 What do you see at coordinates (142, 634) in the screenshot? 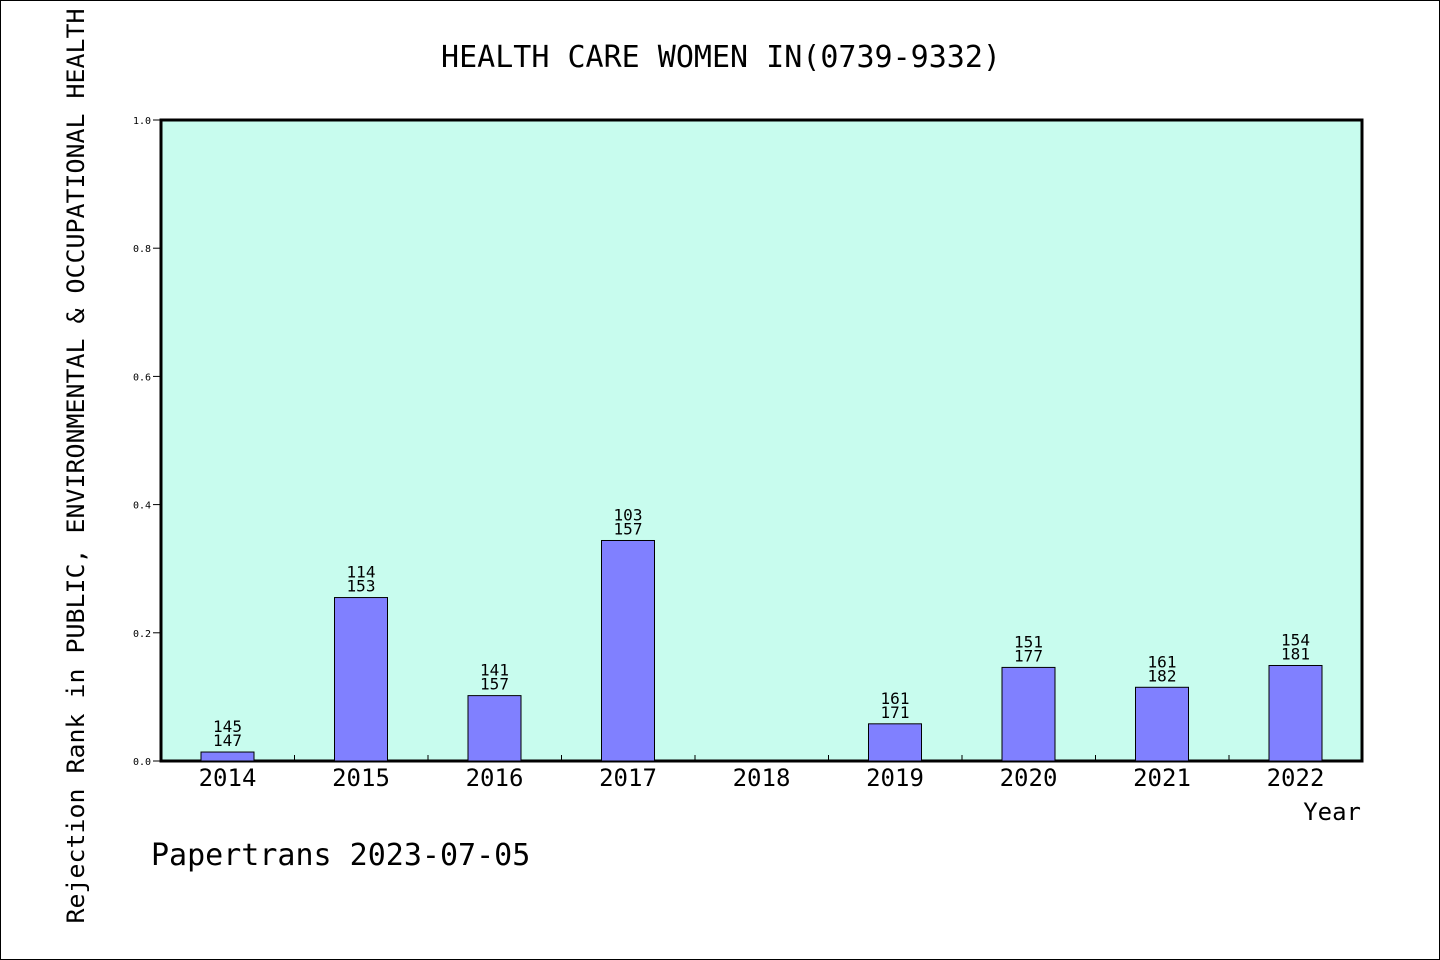
I see `y-tick-label: 0.2` at bounding box center [142, 634].